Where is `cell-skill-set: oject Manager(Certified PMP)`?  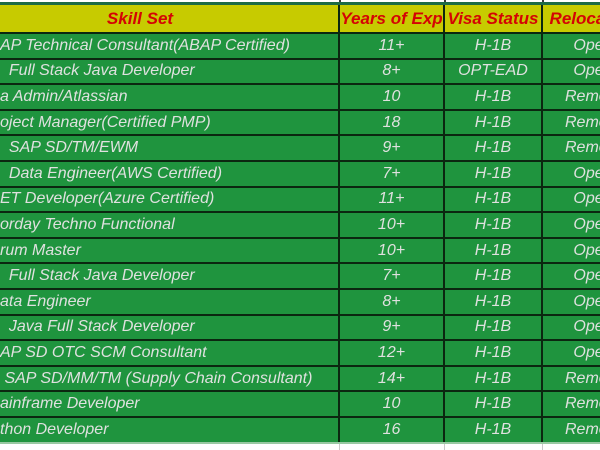 cell-skill-set: oject Manager(Certified PMP) is located at coordinates (170, 122).